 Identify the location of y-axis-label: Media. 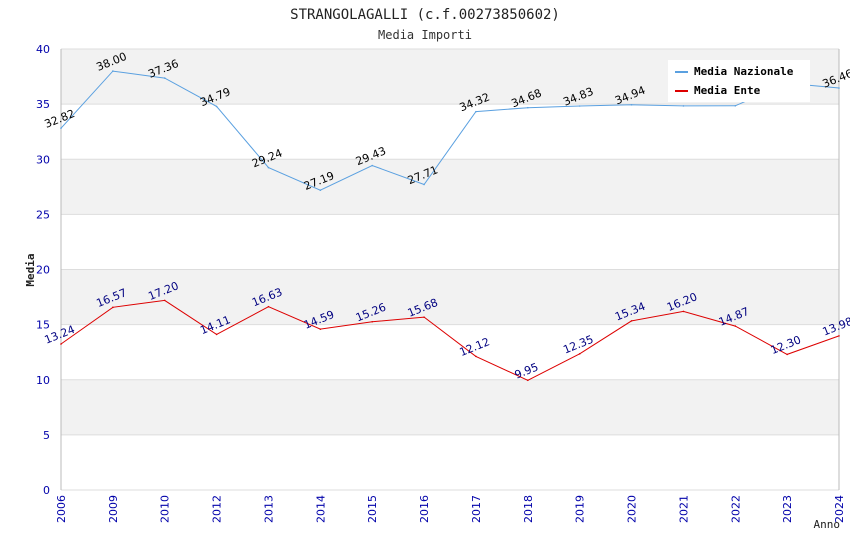
(30, 269).